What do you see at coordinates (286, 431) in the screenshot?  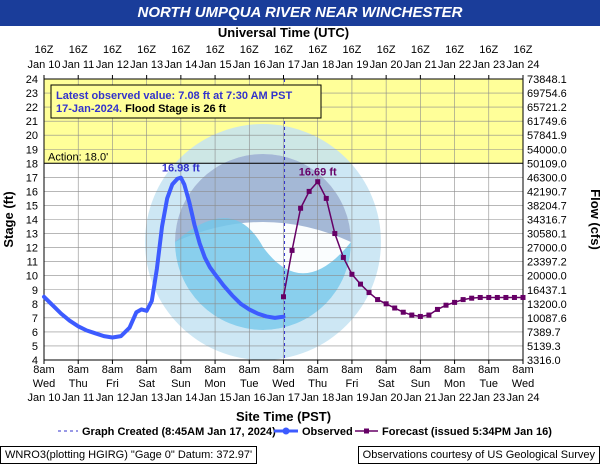 I see `legend-observed-marker` at bounding box center [286, 431].